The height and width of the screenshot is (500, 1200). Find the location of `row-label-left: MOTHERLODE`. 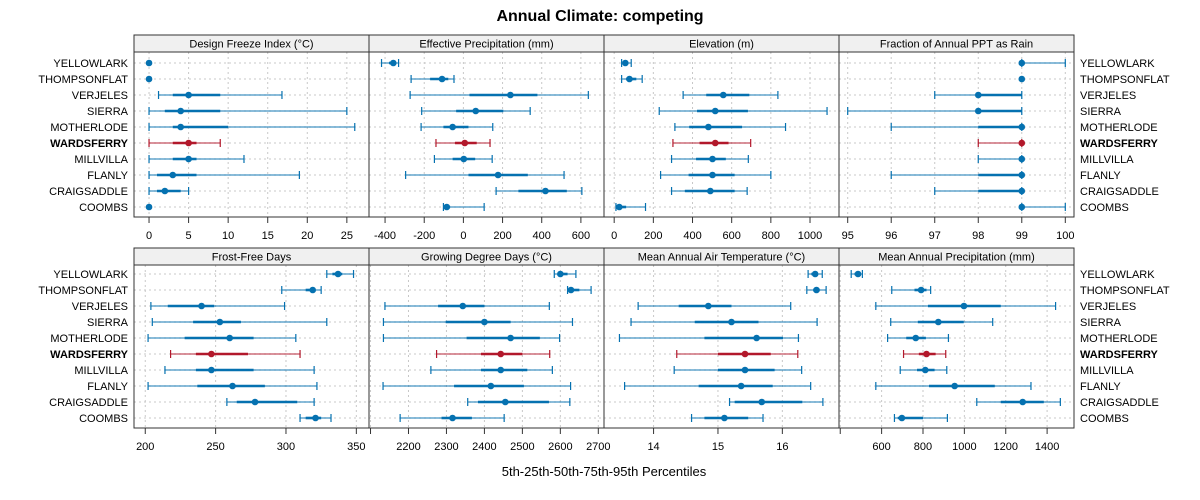

row-label-left: MOTHERLODE is located at coordinates (89, 128).